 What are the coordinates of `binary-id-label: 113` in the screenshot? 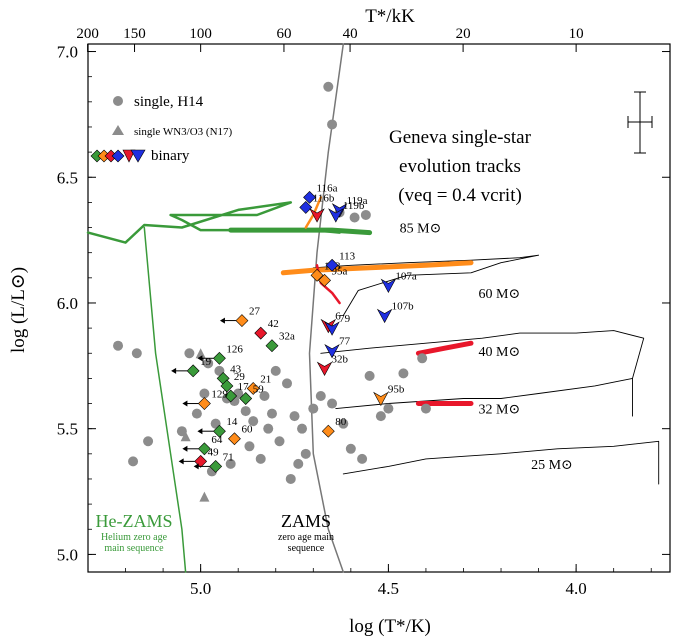 It's located at (347, 256).